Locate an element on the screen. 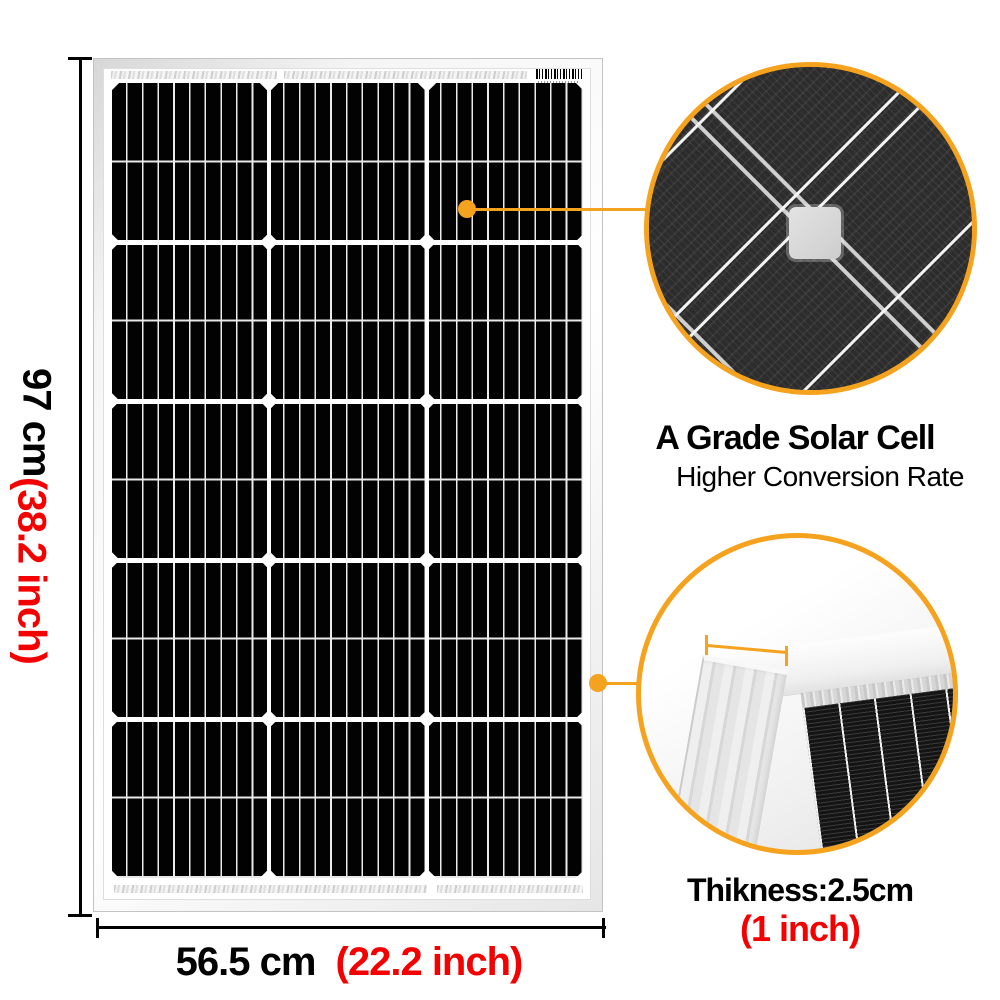 Image resolution: width=1000 pixels, height=1000 pixels. width-dimension-line is located at coordinates (351, 927).